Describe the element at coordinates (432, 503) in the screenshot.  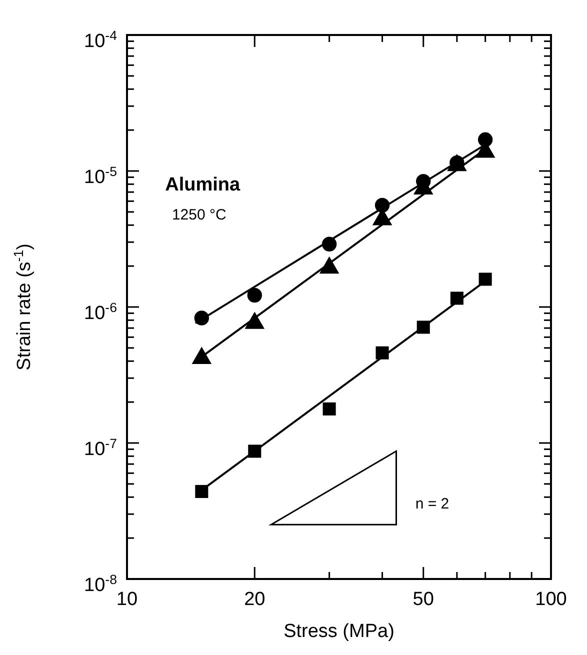
I see `annotation: n = 2` at that location.